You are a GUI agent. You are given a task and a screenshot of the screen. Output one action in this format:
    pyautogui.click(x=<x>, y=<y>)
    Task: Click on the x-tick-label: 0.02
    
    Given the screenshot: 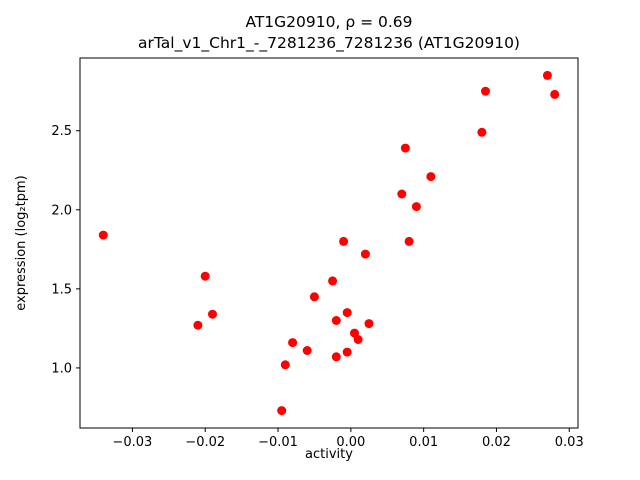 What is the action you would take?
    pyautogui.click(x=496, y=442)
    